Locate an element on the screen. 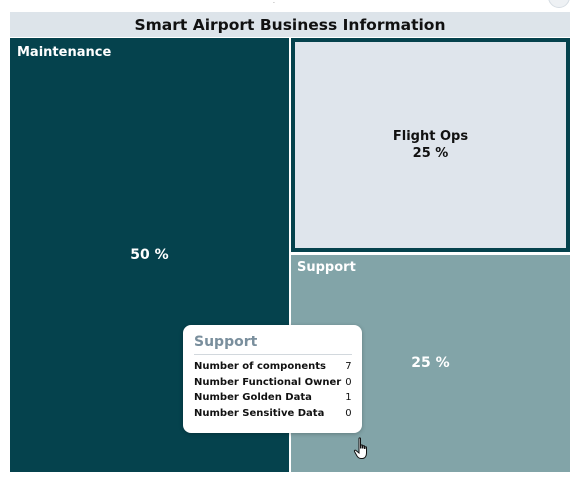 This screenshot has height=479, width=580. tile-flight-ops-name: Flight Ops is located at coordinates (430, 136).